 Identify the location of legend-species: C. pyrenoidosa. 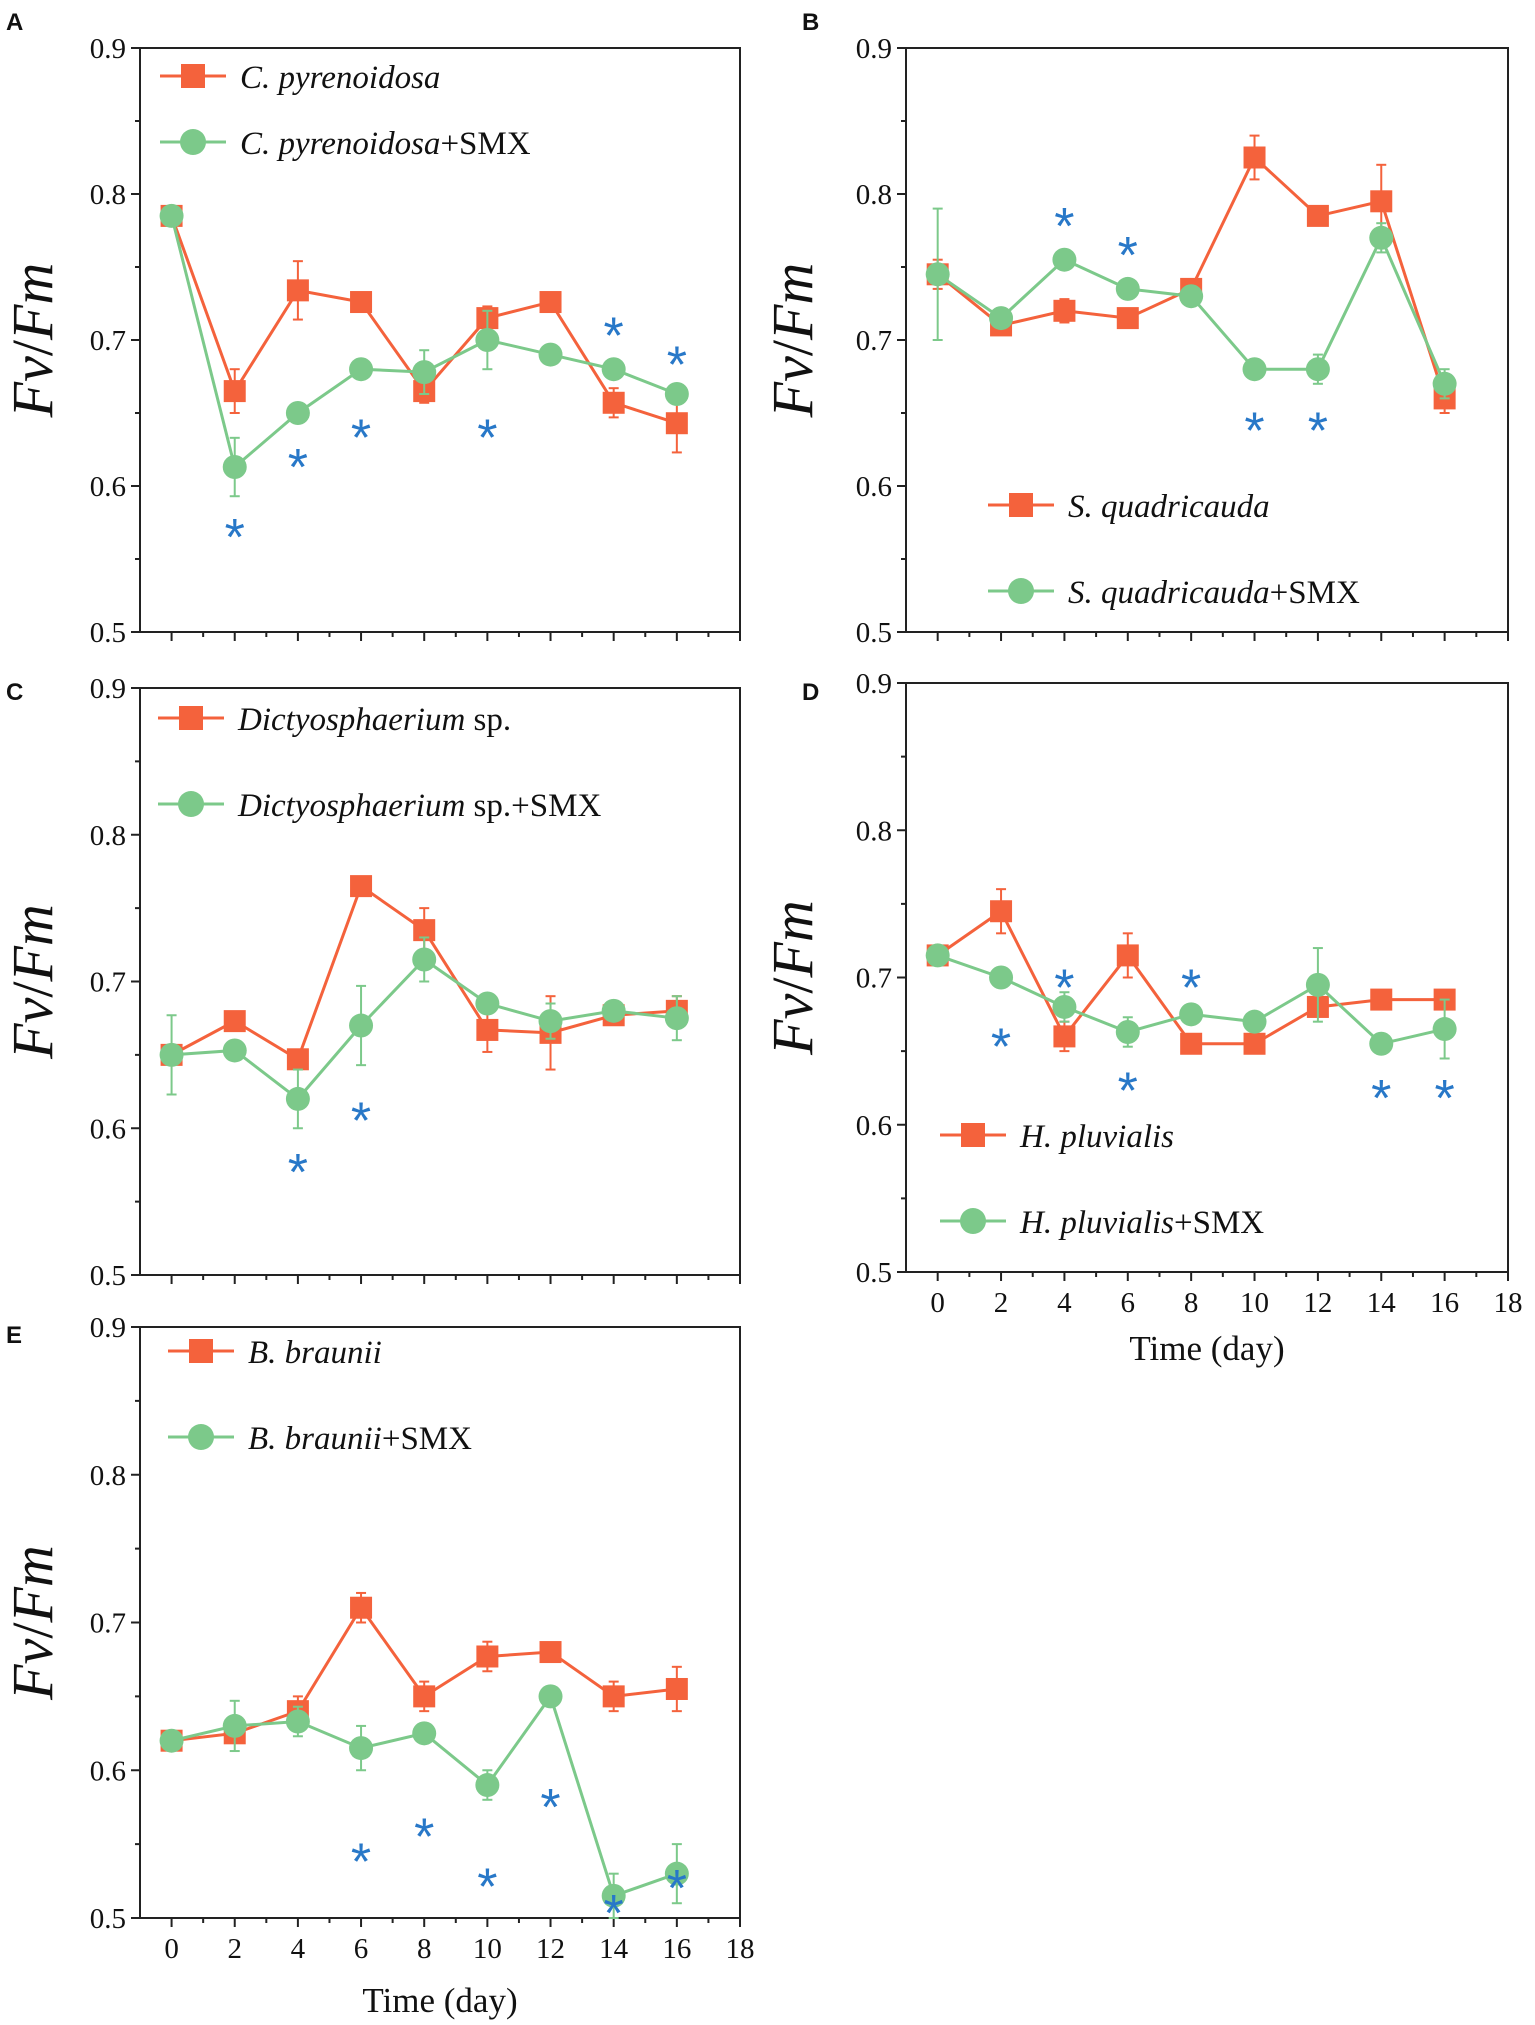
(340, 144).